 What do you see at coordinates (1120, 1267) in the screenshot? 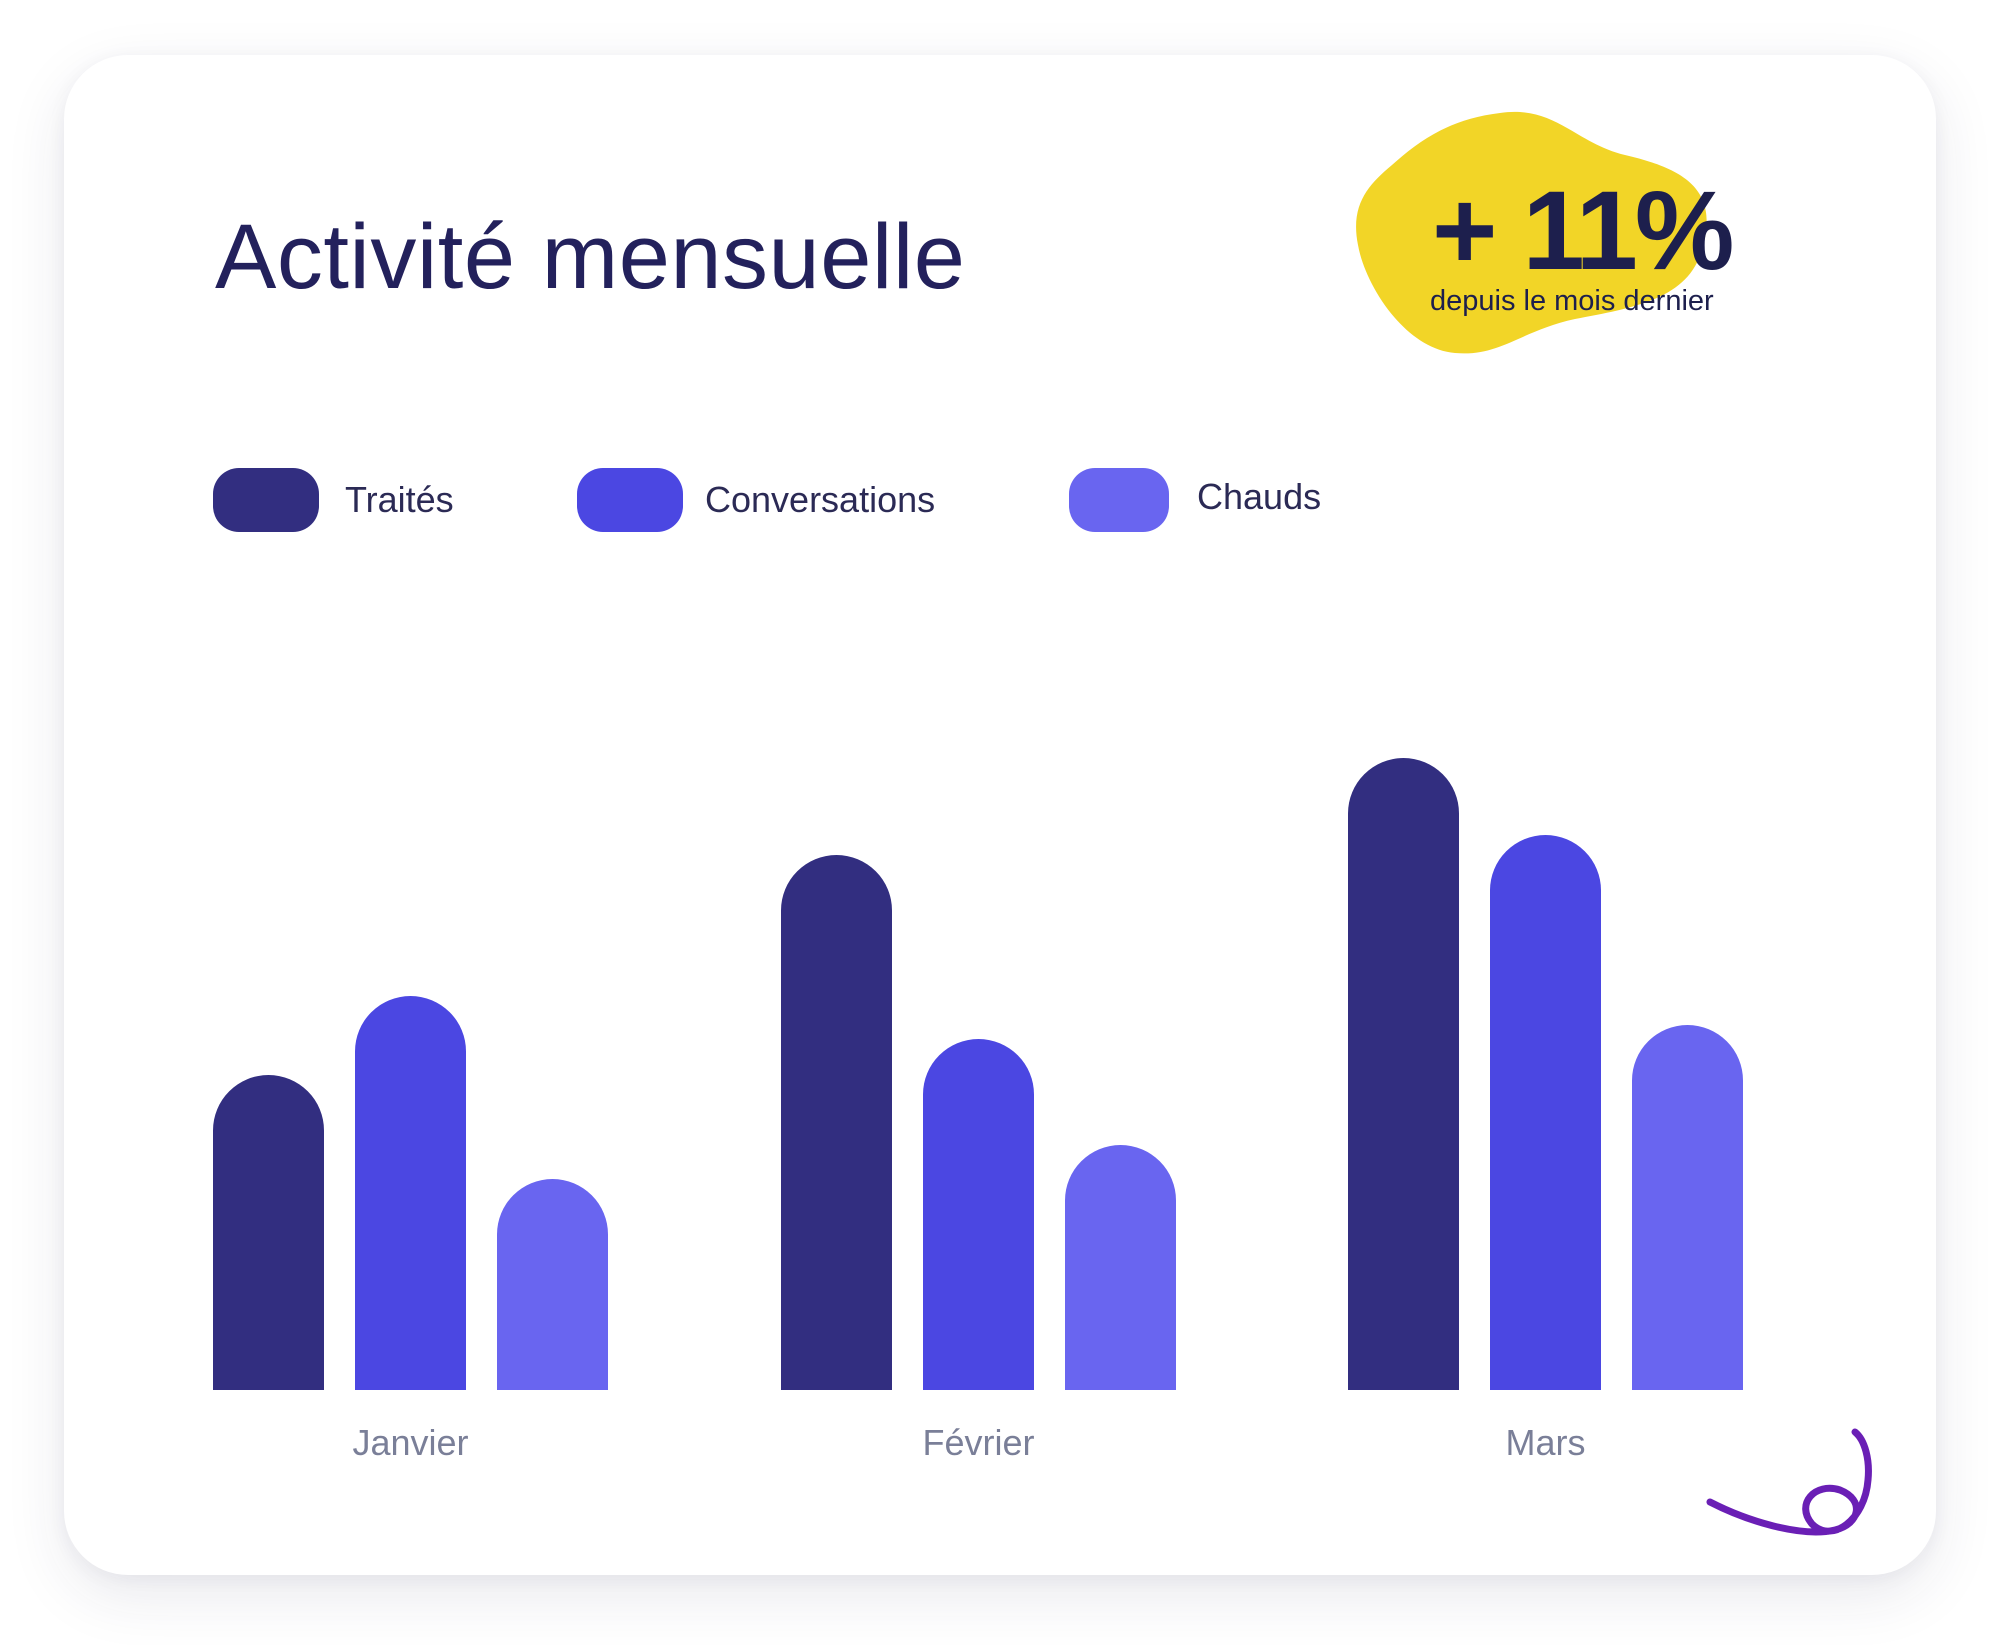
I see `bar-février-chauds` at bounding box center [1120, 1267].